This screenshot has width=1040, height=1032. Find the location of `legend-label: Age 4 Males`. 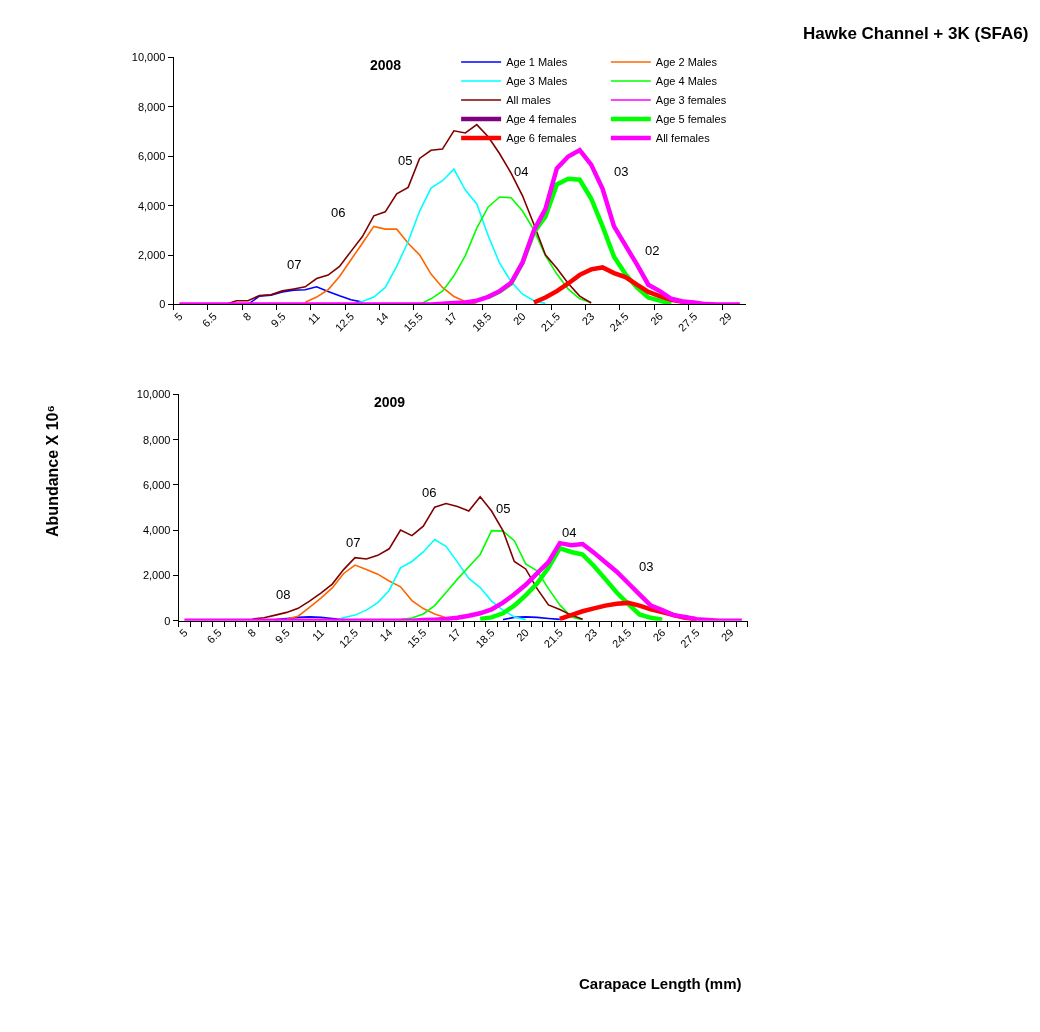

legend-label: Age 4 Males is located at coordinates (686, 81).